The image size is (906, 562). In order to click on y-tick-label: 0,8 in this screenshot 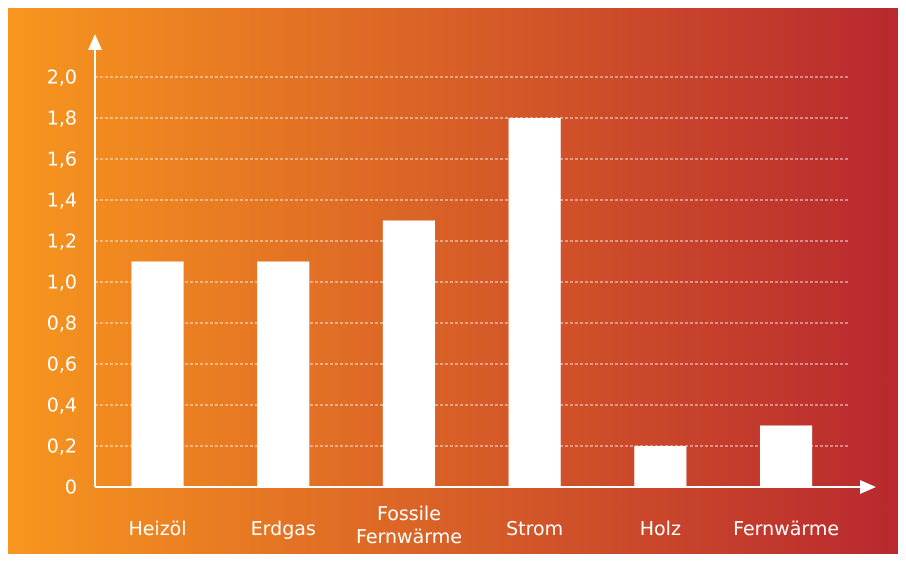, I will do `click(61, 323)`.